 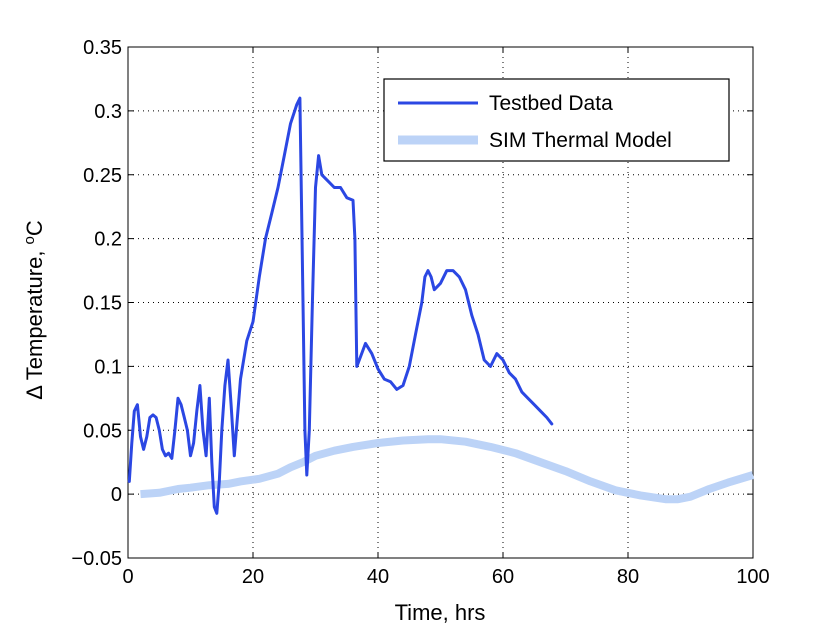 What do you see at coordinates (102, 48) in the screenshot?
I see `y-tick-label: 0.35` at bounding box center [102, 48].